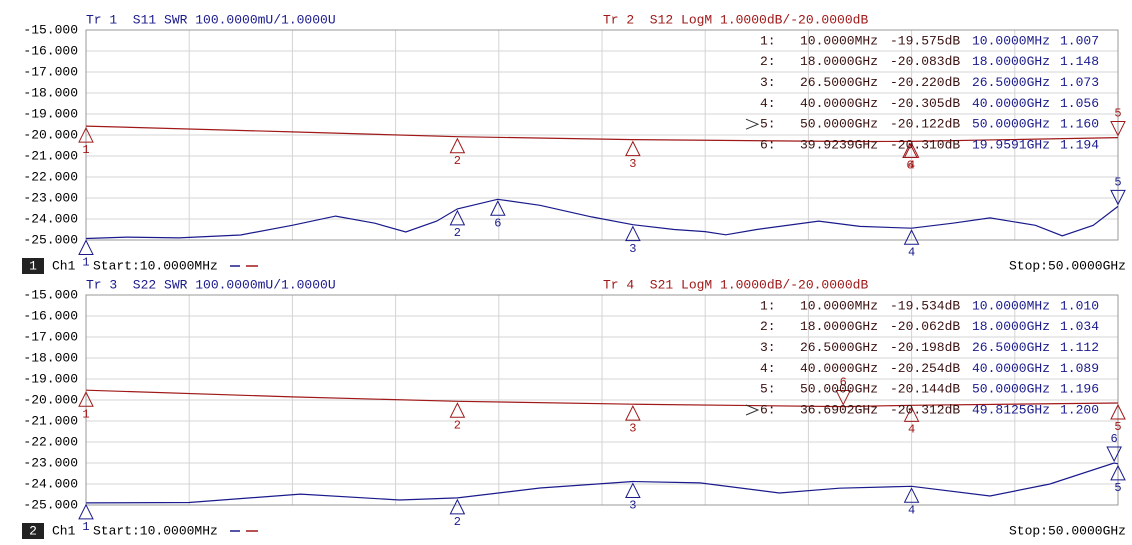 The width and height of the screenshot is (1132, 545). I want to click on marker-value: -20.062dB, so click(925, 326).